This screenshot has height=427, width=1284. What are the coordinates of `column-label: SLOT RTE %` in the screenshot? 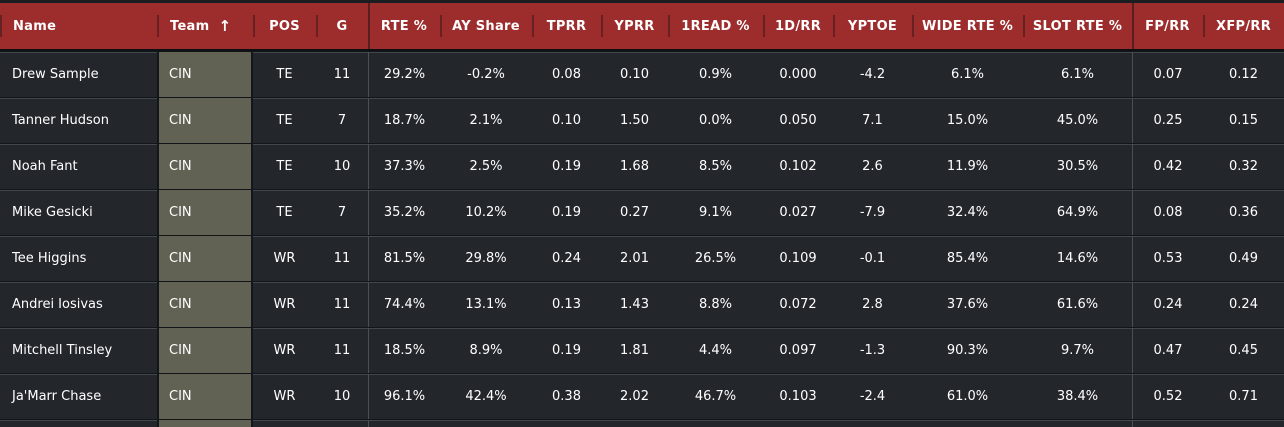 It's located at (1077, 26).